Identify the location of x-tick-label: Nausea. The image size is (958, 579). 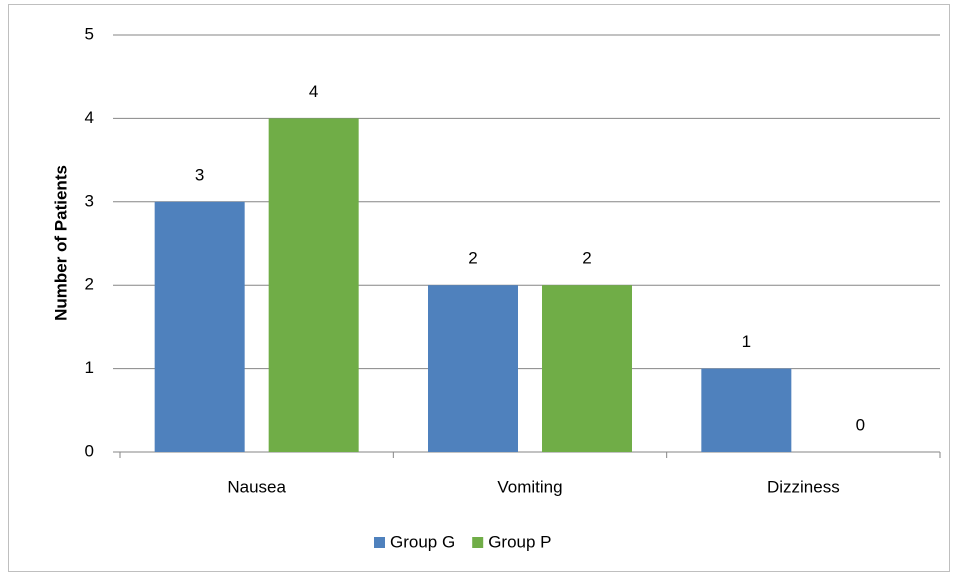
(256, 486).